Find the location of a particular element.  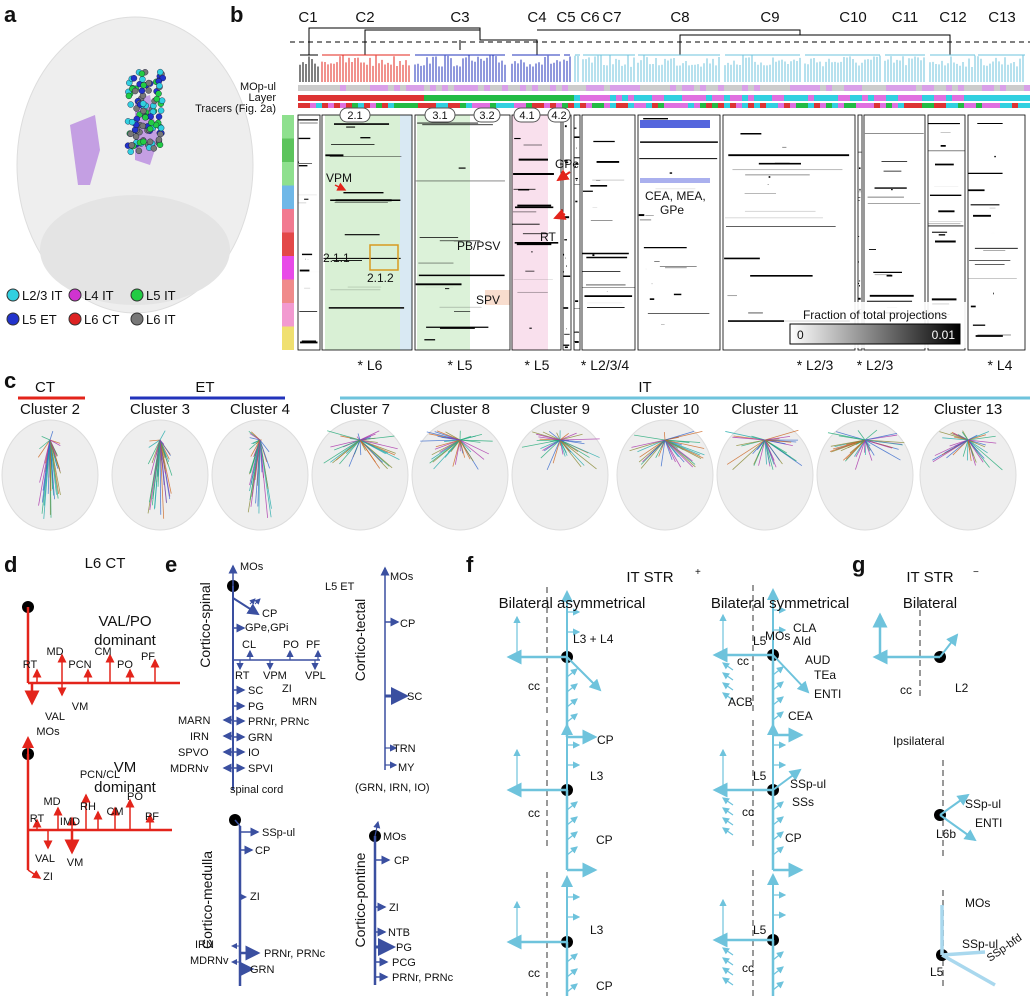

label: ZI is located at coordinates (394, 908).